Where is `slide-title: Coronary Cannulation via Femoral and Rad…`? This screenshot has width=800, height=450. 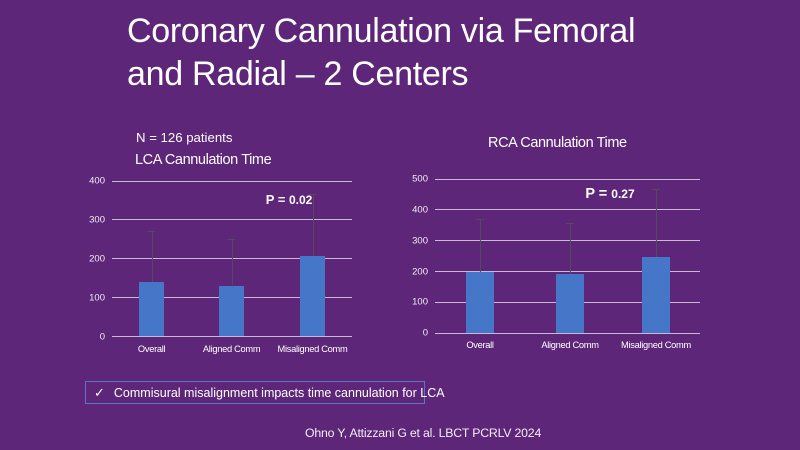
slide-title: Coronary Cannulation via Femoral and Rad… is located at coordinates (407, 53).